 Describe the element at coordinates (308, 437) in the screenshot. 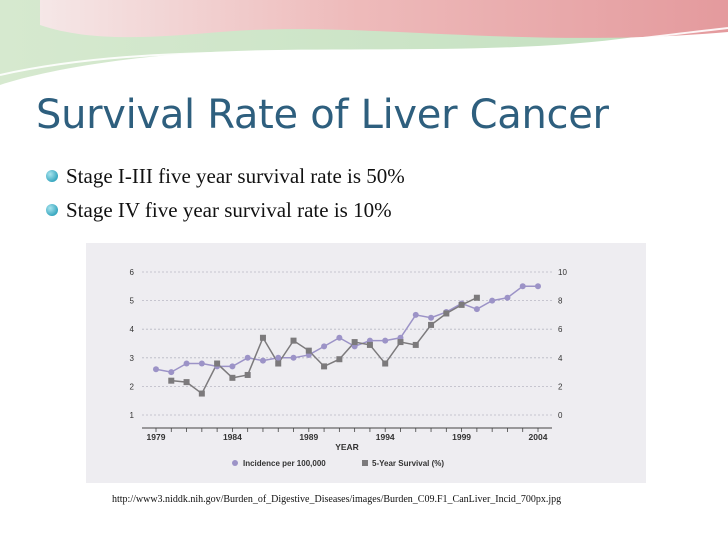

I see `x-tick-label: 1989` at that location.